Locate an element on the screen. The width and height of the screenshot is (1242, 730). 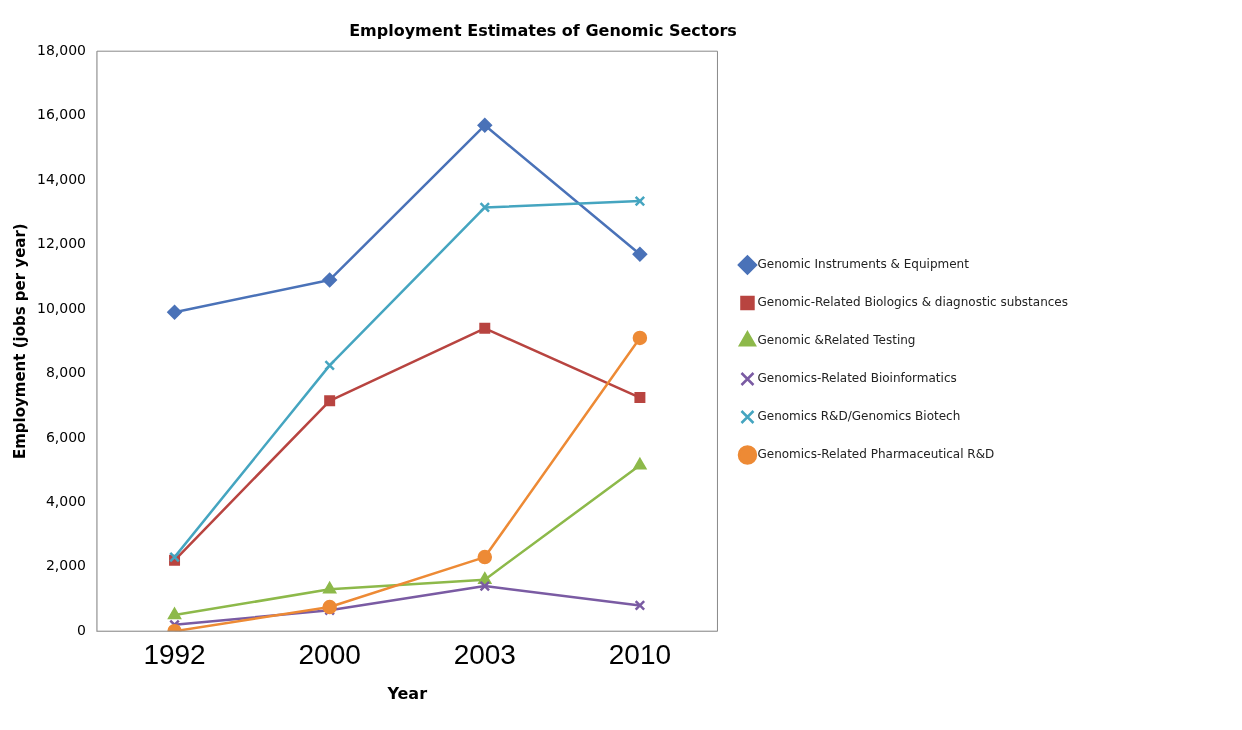
y-tick-label: 6,000 is located at coordinates (65, 436).